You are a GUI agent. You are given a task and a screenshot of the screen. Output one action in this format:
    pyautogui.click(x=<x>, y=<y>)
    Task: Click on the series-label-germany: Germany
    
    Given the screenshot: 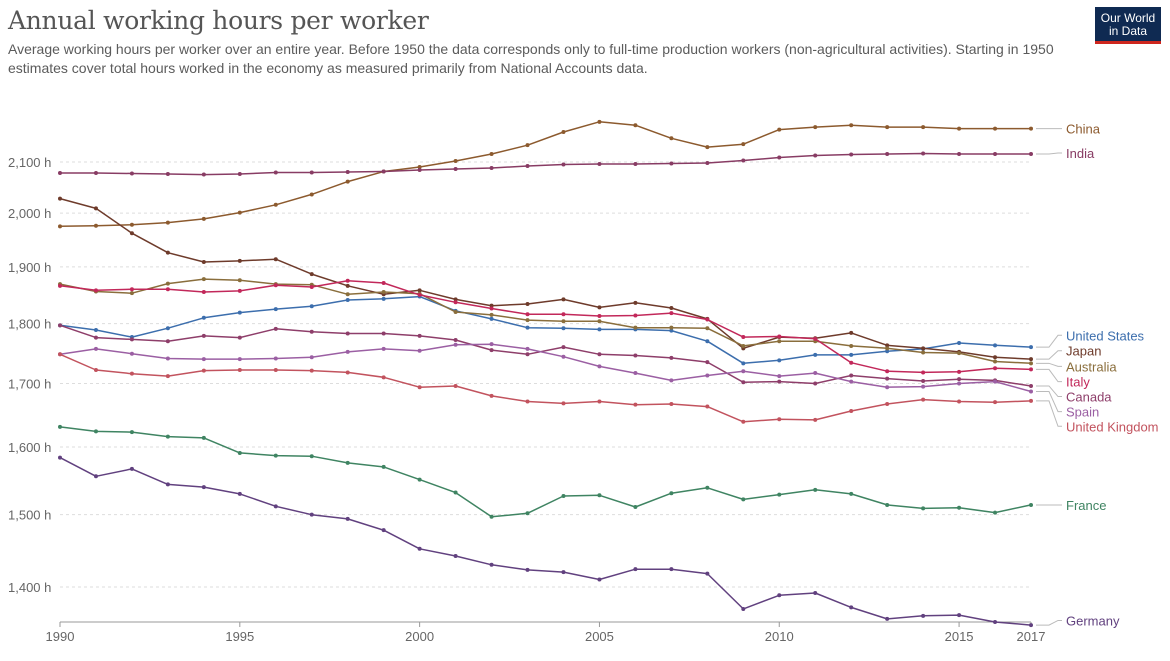 What is the action you would take?
    pyautogui.click(x=1093, y=620)
    